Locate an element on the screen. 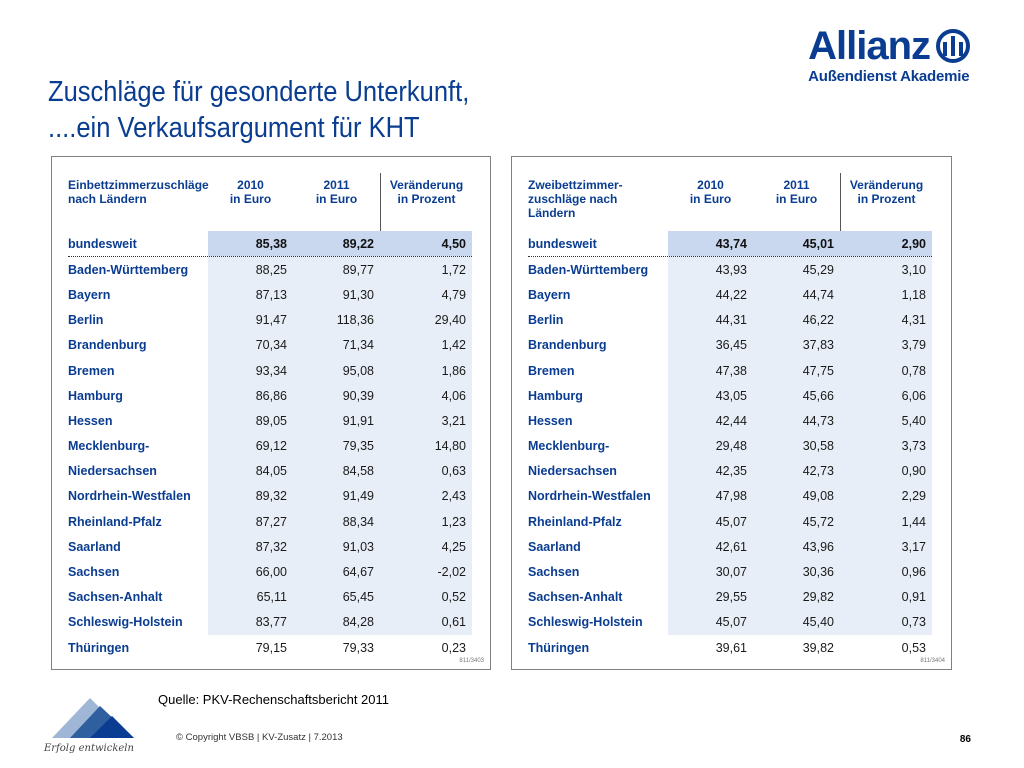 The height and width of the screenshot is (768, 1024). value-2011: 91,49 is located at coordinates (358, 496).